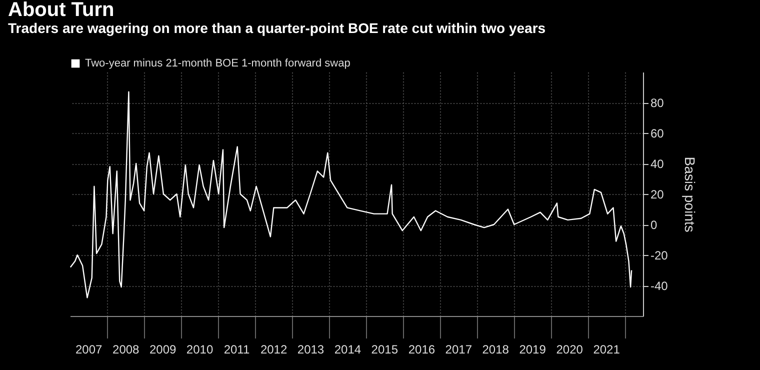 The image size is (760, 370). What do you see at coordinates (217, 64) in the screenshot?
I see `legend-label: Two-year minus 21-month BOE 1-month forward swap` at bounding box center [217, 64].